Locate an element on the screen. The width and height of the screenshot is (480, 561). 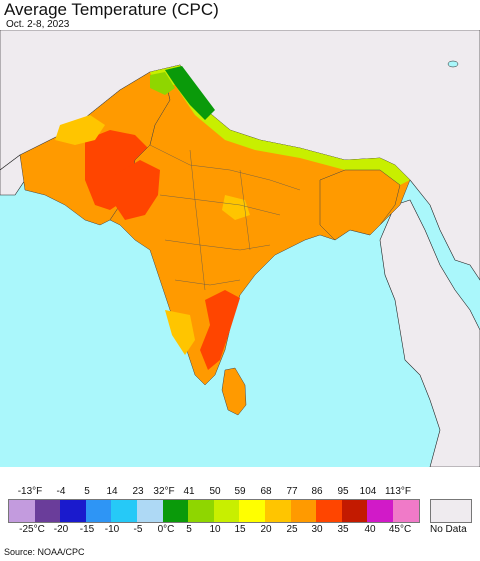
f-tick: 68 is located at coordinates (266, 491).